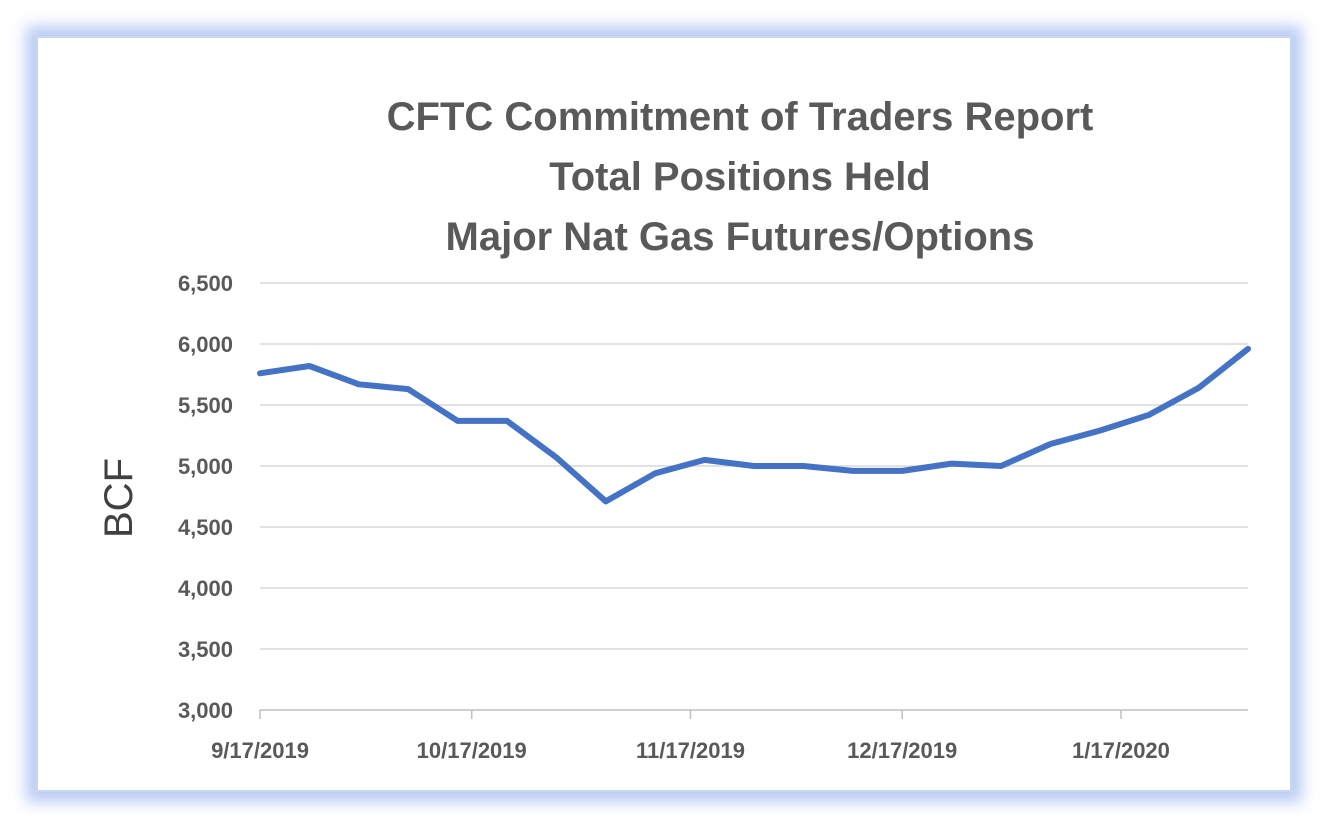 The image size is (1324, 828). What do you see at coordinates (205, 588) in the screenshot?
I see `y-tick-label: 4,000` at bounding box center [205, 588].